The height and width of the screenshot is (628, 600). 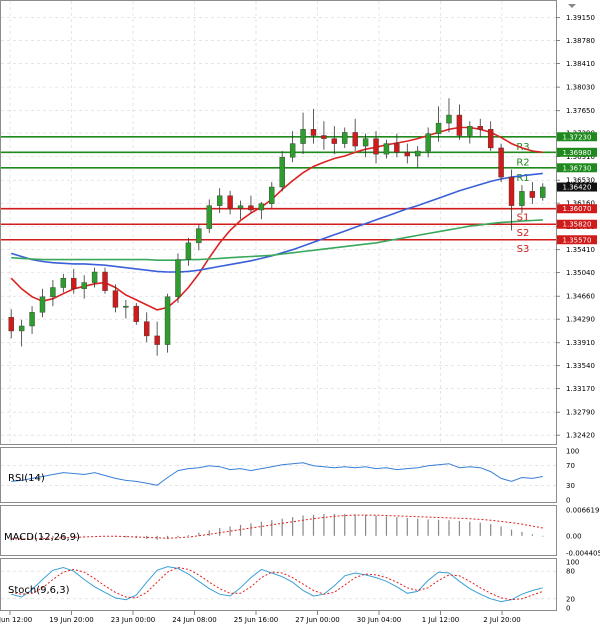 I want to click on stoch-signal-line, so click(x=277, y=583).